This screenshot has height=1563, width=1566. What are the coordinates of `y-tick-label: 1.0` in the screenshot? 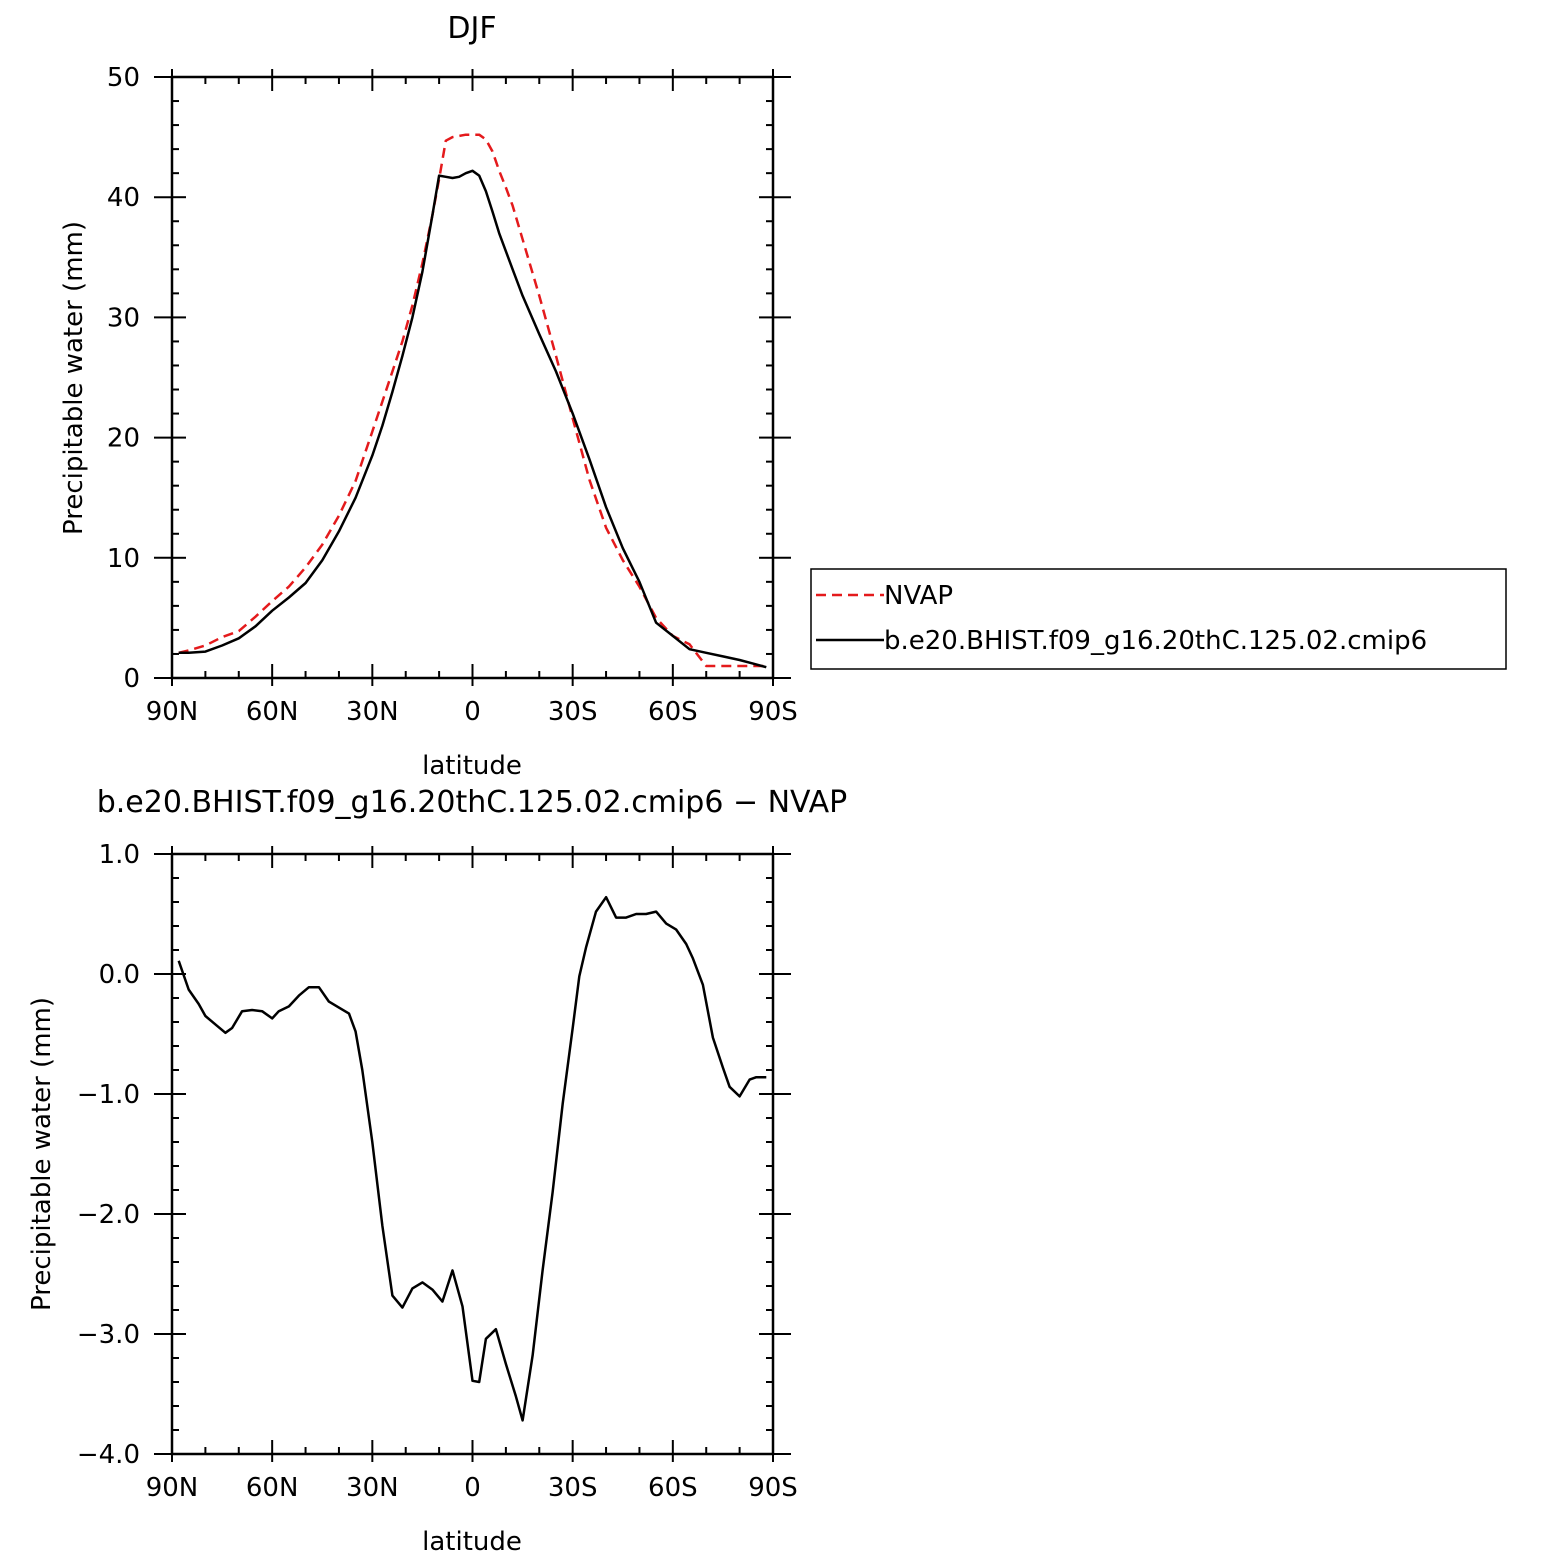 It's located at (119, 855).